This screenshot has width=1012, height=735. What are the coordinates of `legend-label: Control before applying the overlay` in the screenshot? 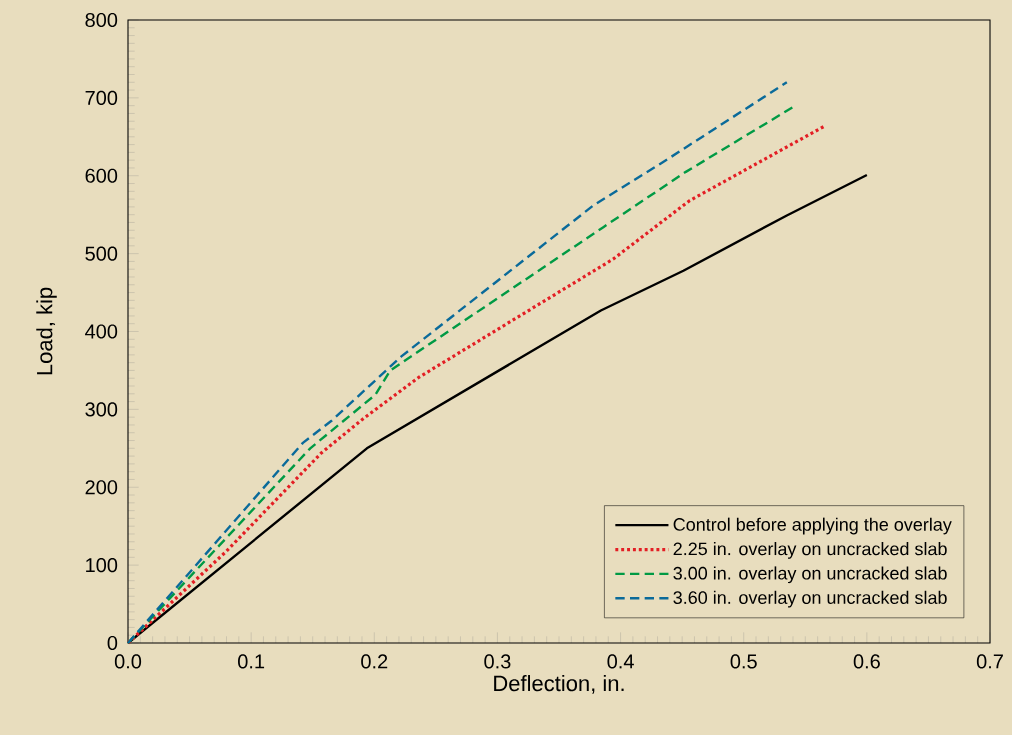 It's located at (812, 526).